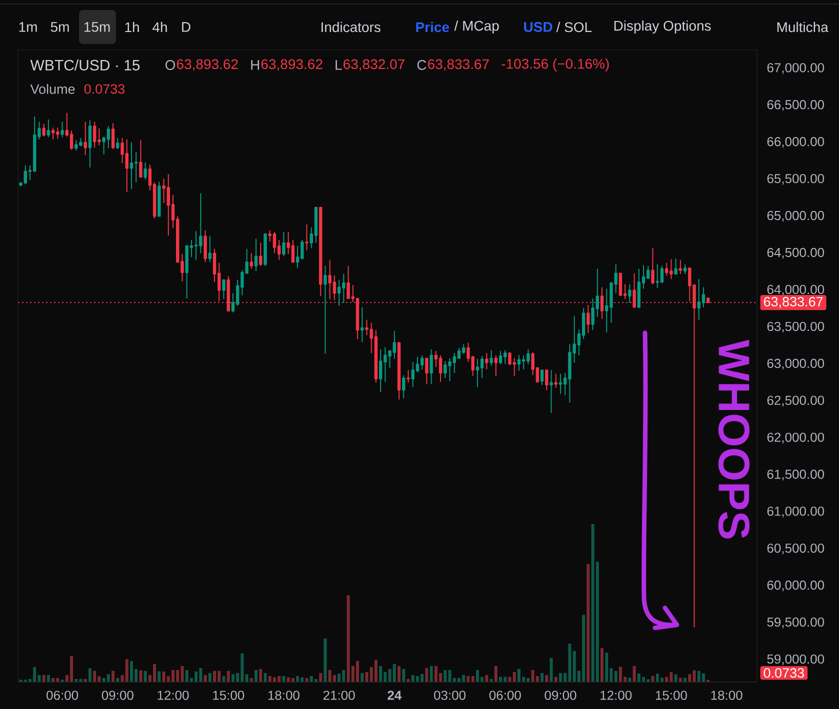  What do you see at coordinates (538, 27) in the screenshot?
I see `text: USD` at bounding box center [538, 27].